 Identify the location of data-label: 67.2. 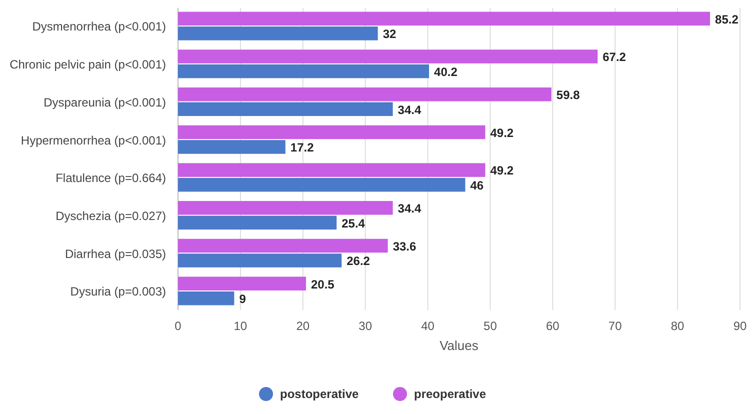
(614, 57).